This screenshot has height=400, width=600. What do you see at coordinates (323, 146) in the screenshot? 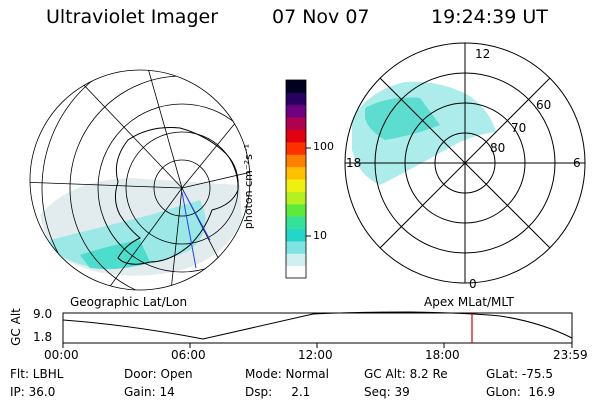
I see `colorbar-tick-100: 100` at bounding box center [323, 146].